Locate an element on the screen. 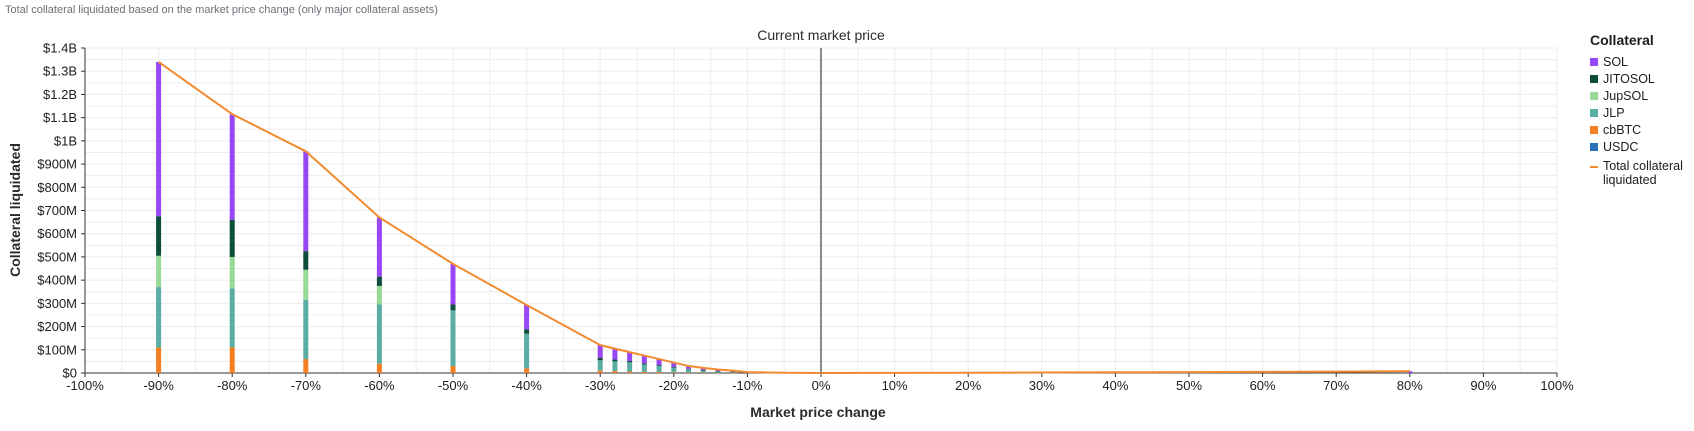 This screenshot has width=1694, height=431. legend-label: cbBTC is located at coordinates (1622, 129).